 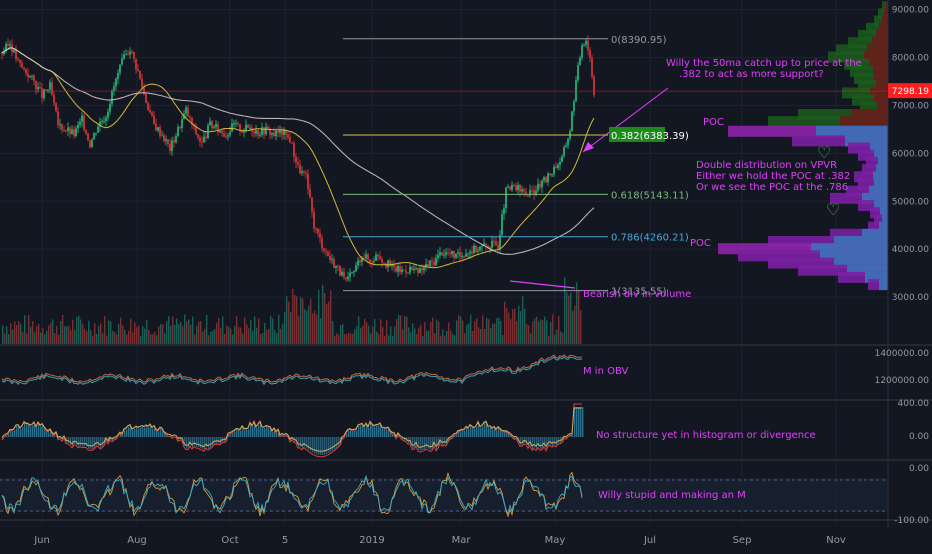 I want to click on pane-tick-label: -100.00, so click(x=911, y=521).